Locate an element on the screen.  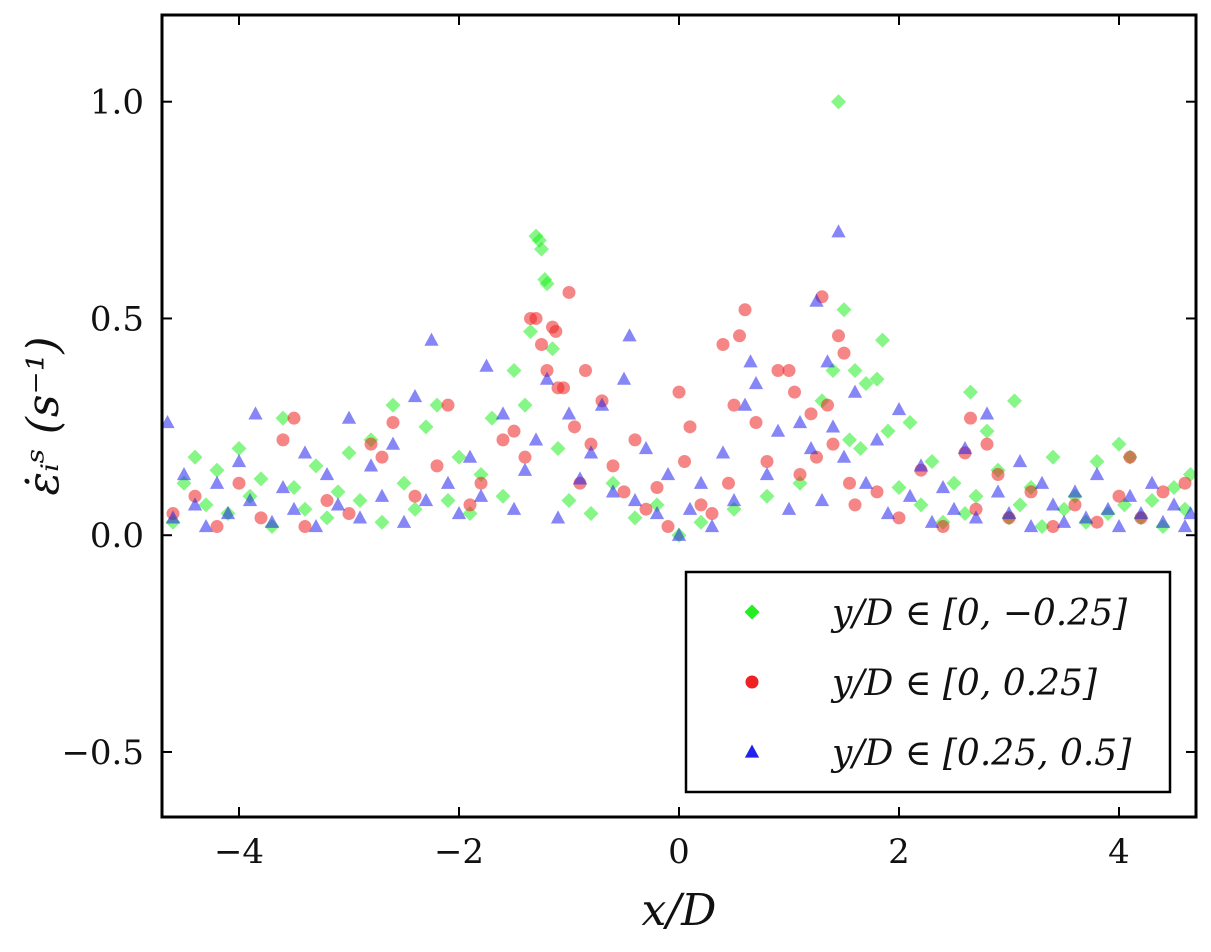
legend-marker-triangle is located at coordinates (752, 751).